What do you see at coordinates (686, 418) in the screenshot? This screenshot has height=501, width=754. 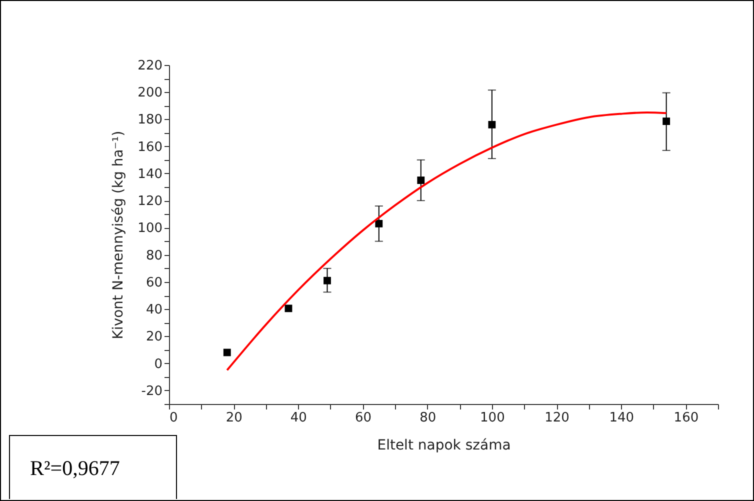 I see `x-tick-label: 160` at bounding box center [686, 418].